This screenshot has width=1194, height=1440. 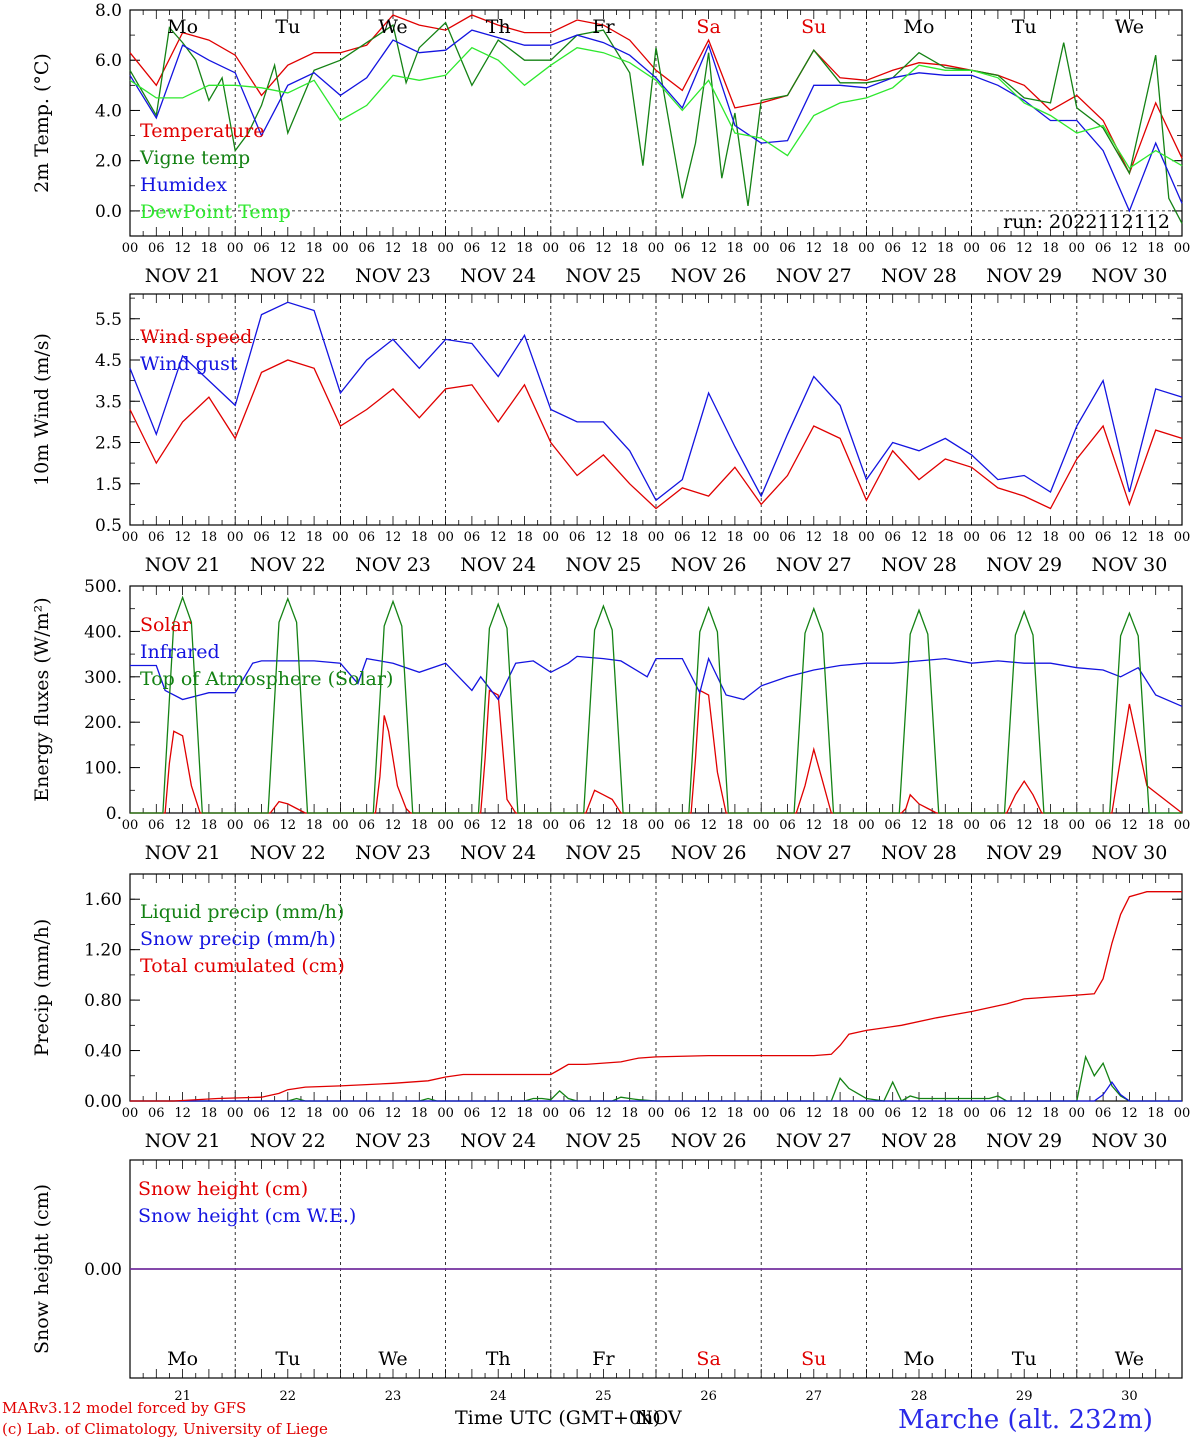 I want to click on series-line-wind-speed, so click(x=656, y=434).